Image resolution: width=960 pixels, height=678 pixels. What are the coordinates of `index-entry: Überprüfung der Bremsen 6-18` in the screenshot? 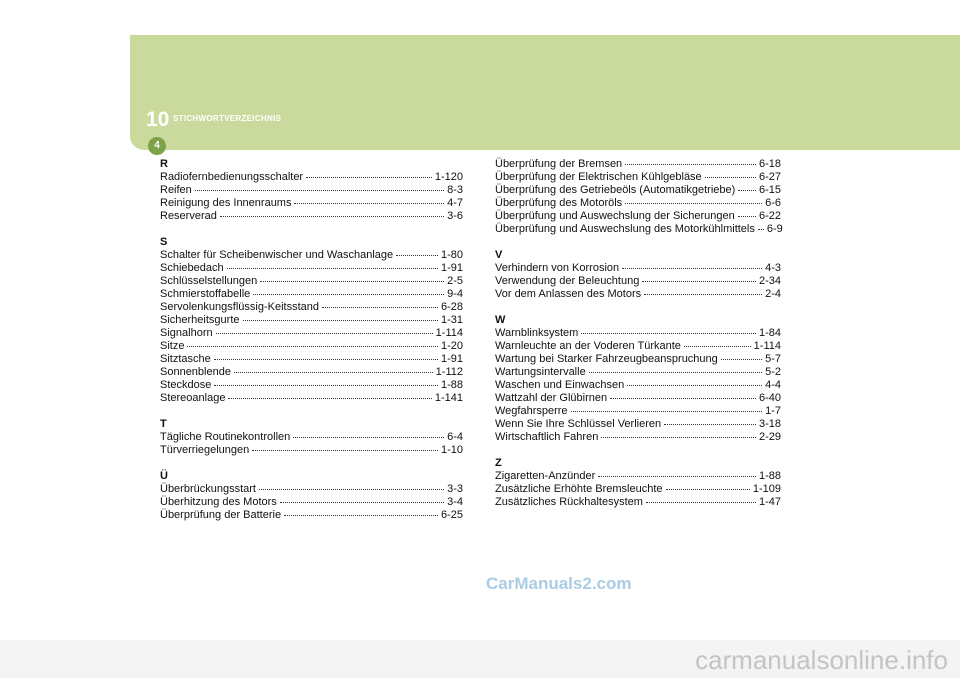 It's located at (638, 164).